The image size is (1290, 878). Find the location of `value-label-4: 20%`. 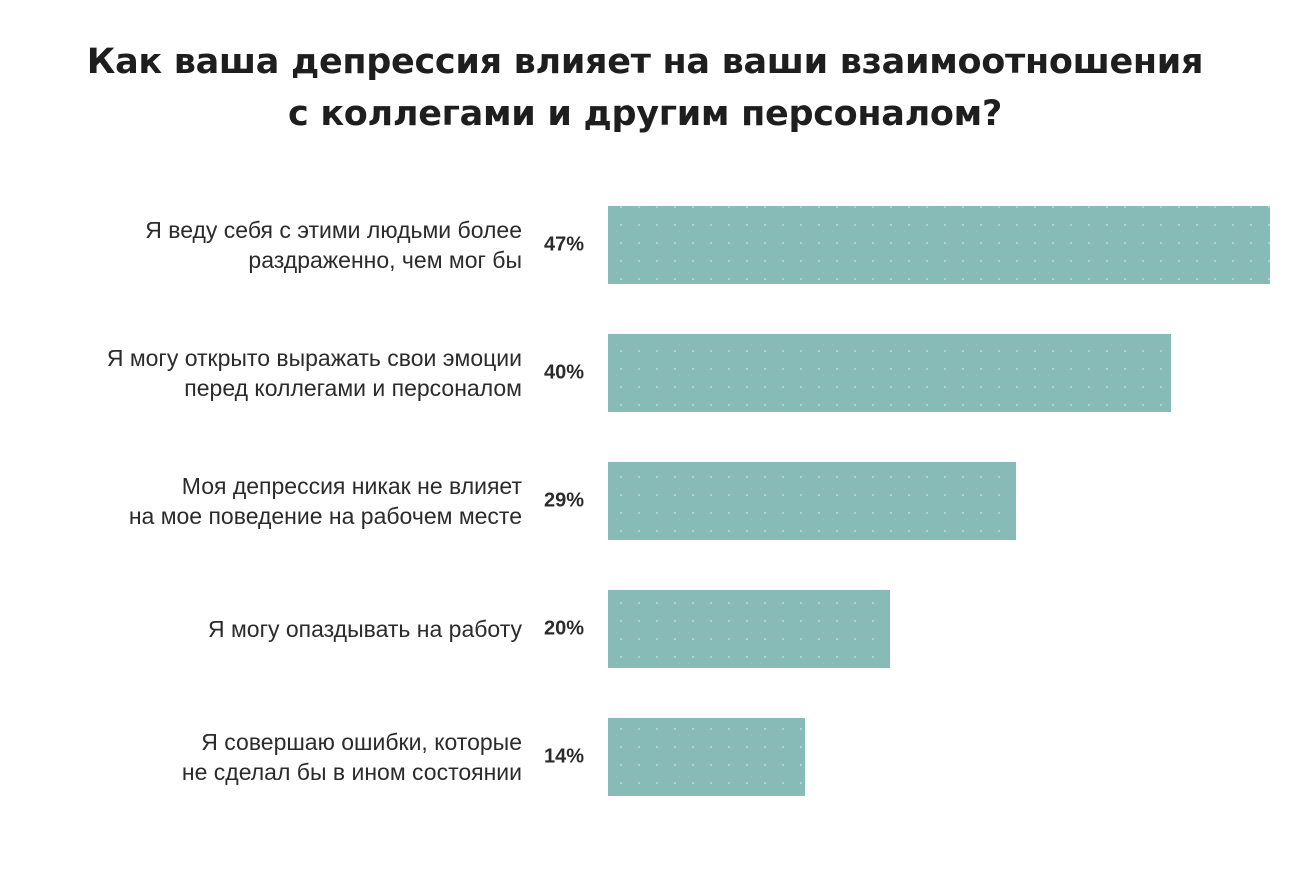

value-label-4: 20% is located at coordinates (564, 628).